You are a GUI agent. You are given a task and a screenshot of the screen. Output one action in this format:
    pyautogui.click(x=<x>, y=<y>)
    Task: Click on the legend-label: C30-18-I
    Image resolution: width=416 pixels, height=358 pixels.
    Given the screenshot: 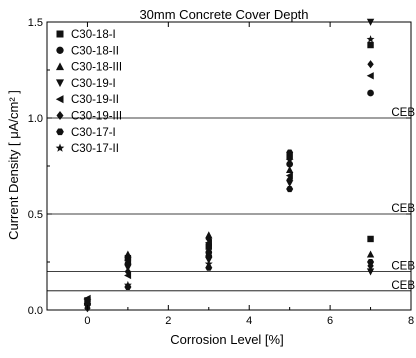 What is the action you would take?
    pyautogui.click(x=93, y=35)
    